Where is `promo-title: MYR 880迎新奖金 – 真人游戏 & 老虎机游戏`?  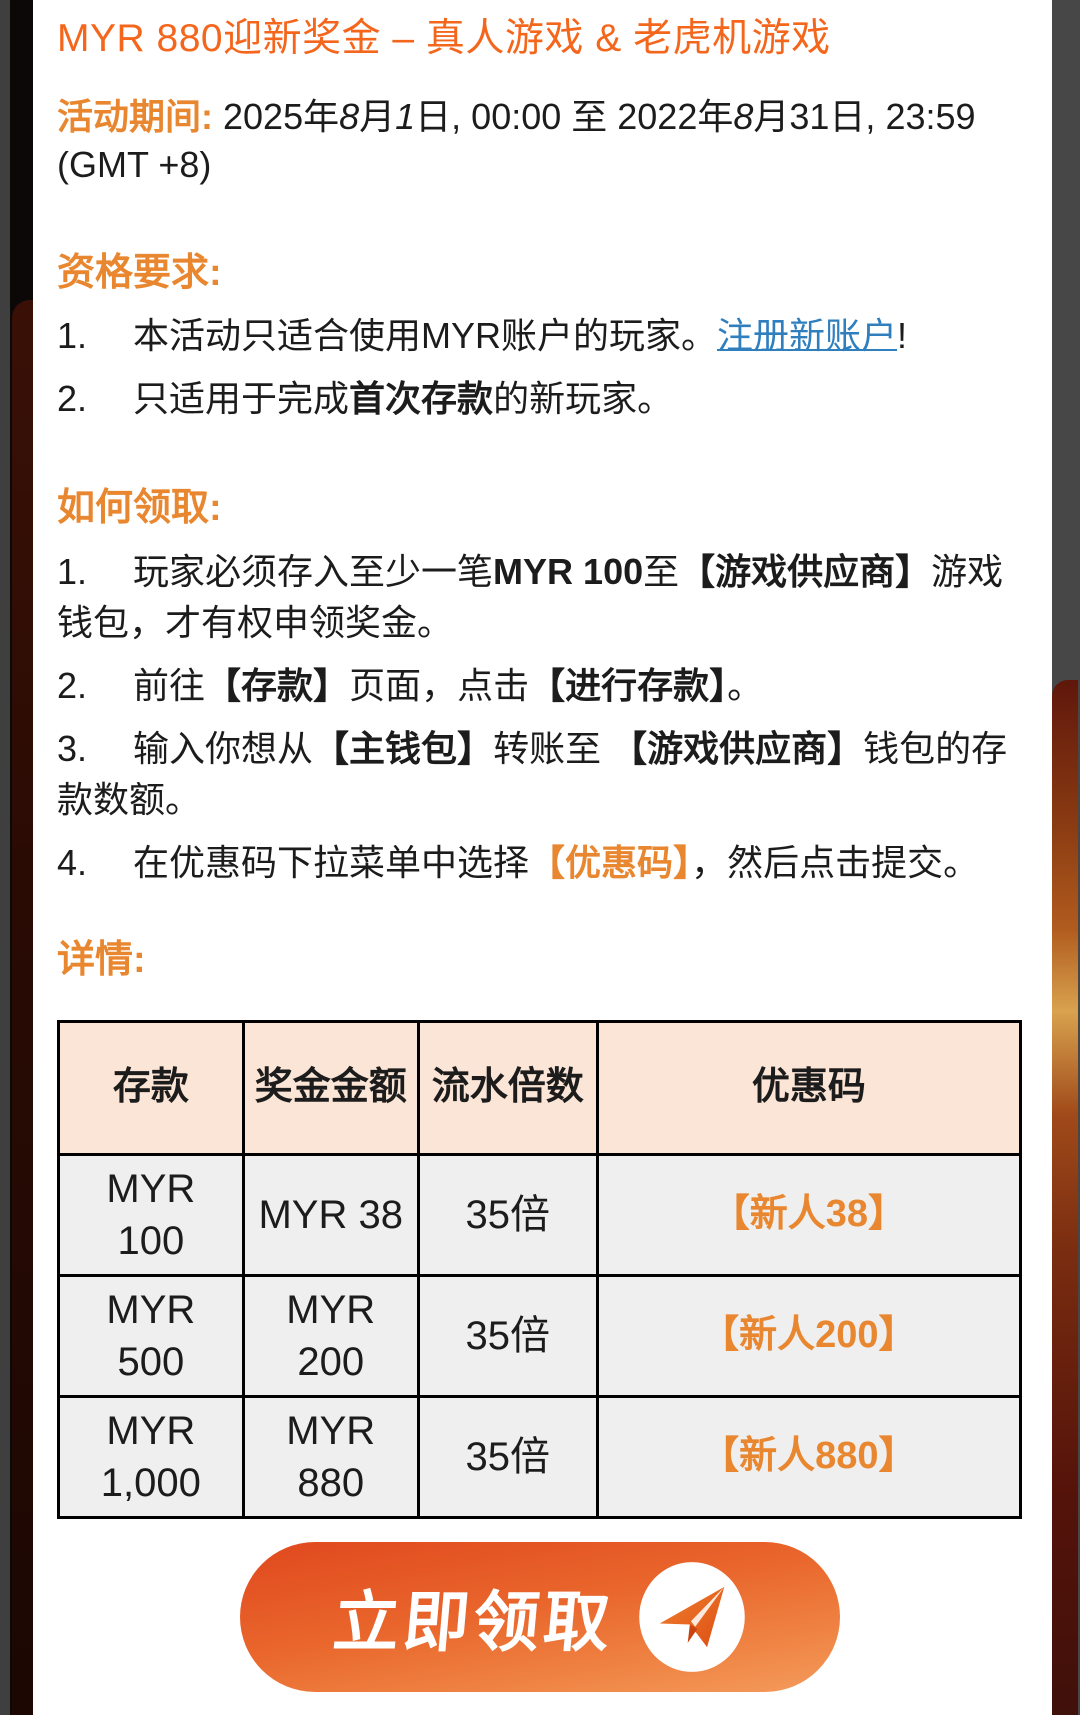 promo-title: MYR 880迎新奖金 – 真人游戏 & 老虎机游戏 is located at coordinates (444, 38).